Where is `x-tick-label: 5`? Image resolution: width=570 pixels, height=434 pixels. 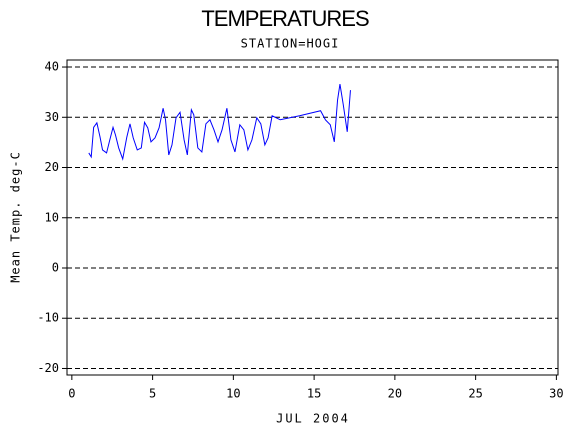 x-tick-label: 5 is located at coordinates (152, 394).